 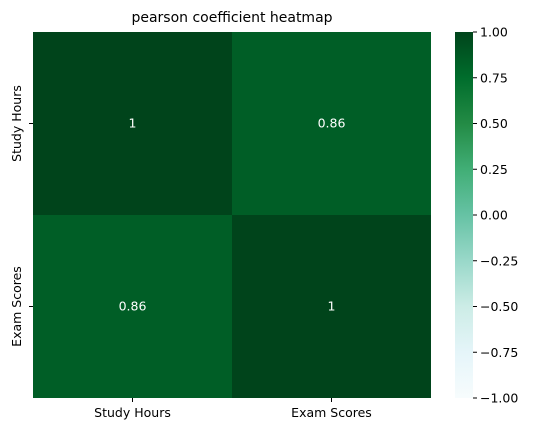 I want to click on colorbar-tick-label: −1.00, so click(x=499, y=398).